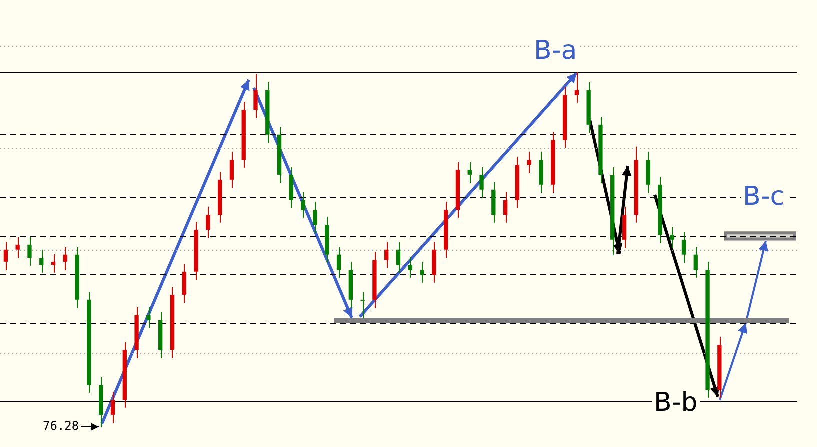 The image size is (817, 447). Describe the element at coordinates (556, 51) in the screenshot. I see `text: B-a` at that location.